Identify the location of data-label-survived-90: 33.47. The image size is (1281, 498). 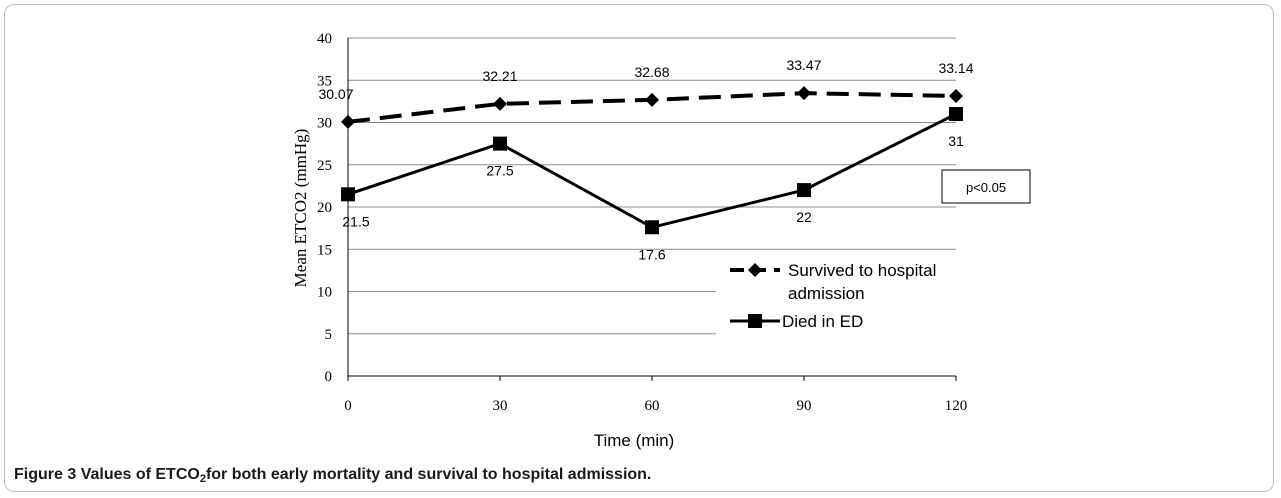
(803, 65).